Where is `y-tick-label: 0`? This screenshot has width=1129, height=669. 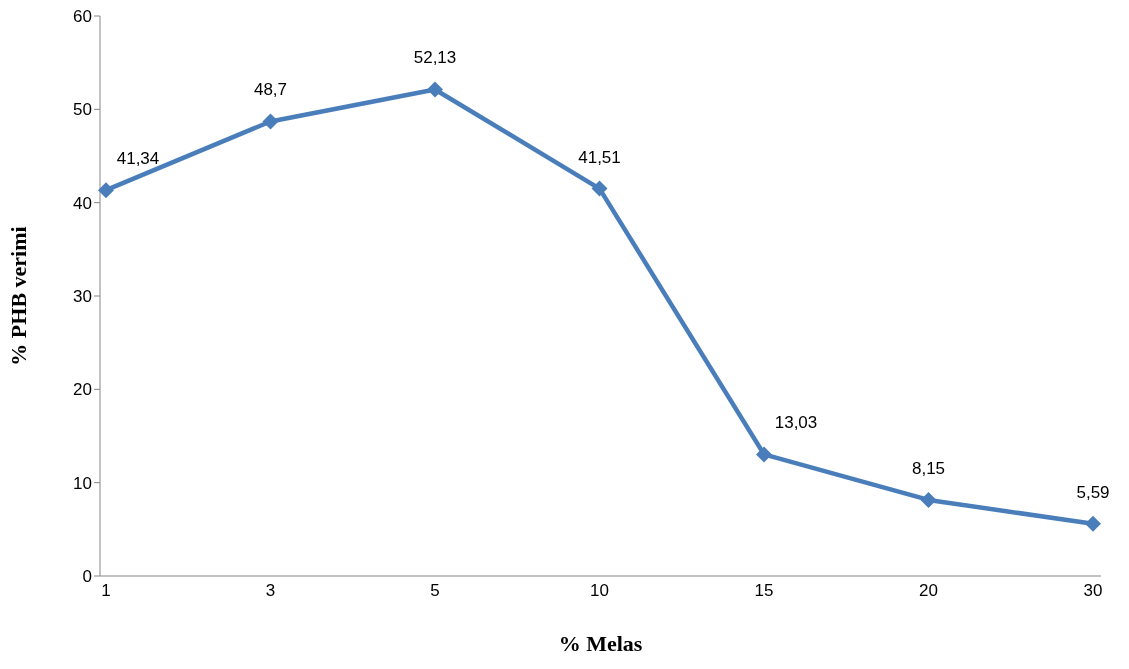 y-tick-label: 0 is located at coordinates (87, 577).